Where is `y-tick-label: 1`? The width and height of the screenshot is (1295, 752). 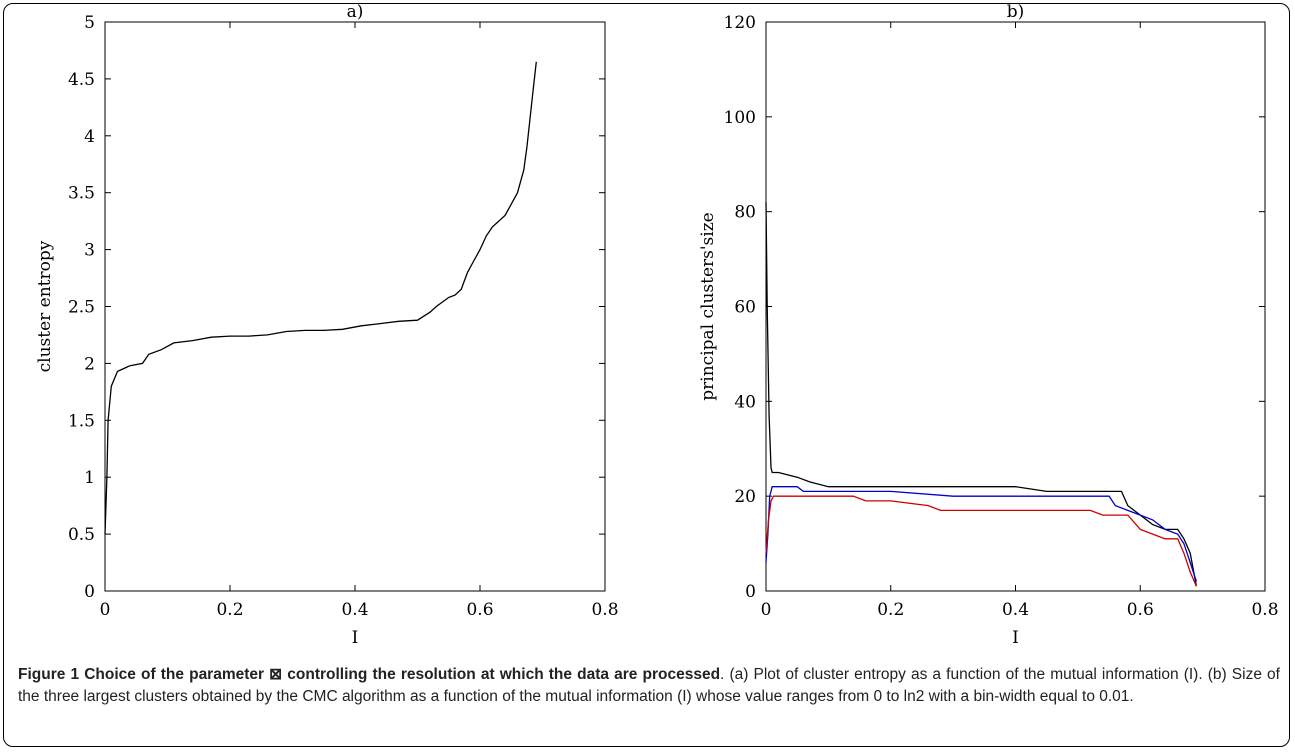 y-tick-label: 1 is located at coordinates (89, 478).